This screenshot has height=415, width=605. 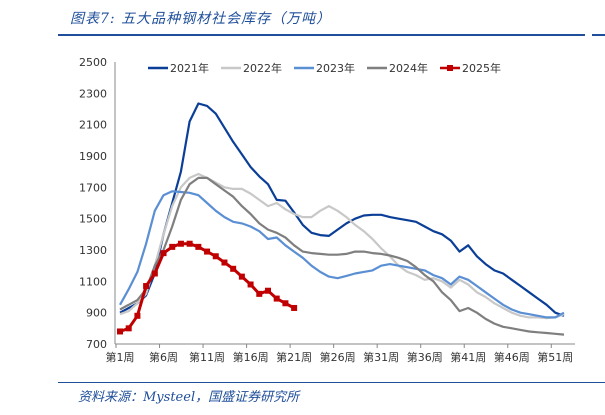 I want to click on x-tick-label: 第36周, so click(x=425, y=357).